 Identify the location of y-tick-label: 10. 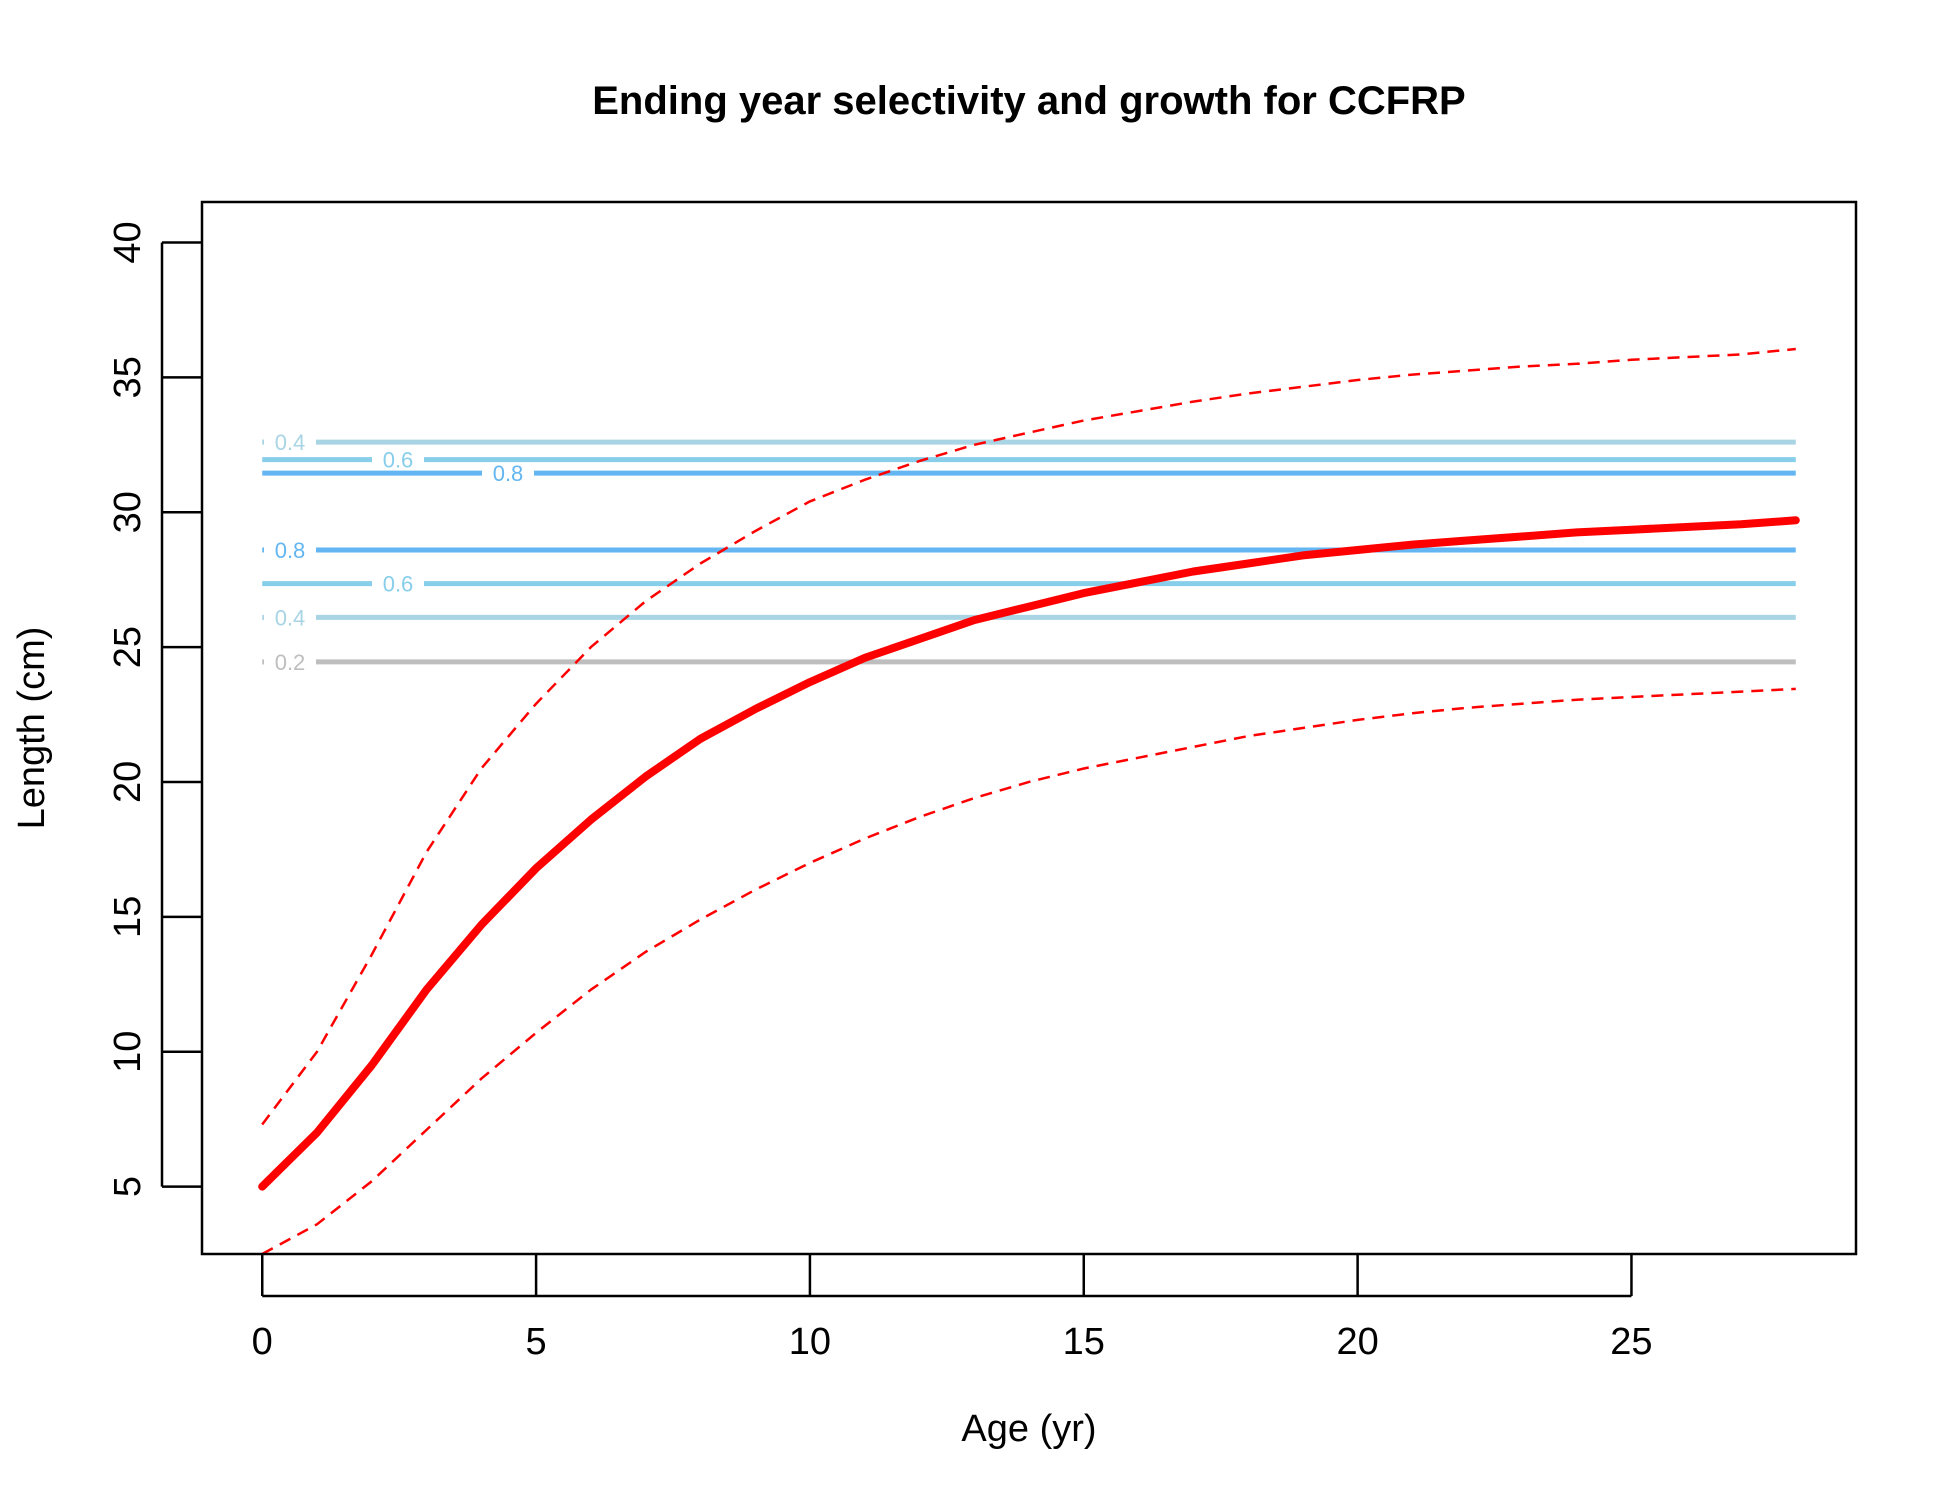
(128, 1052).